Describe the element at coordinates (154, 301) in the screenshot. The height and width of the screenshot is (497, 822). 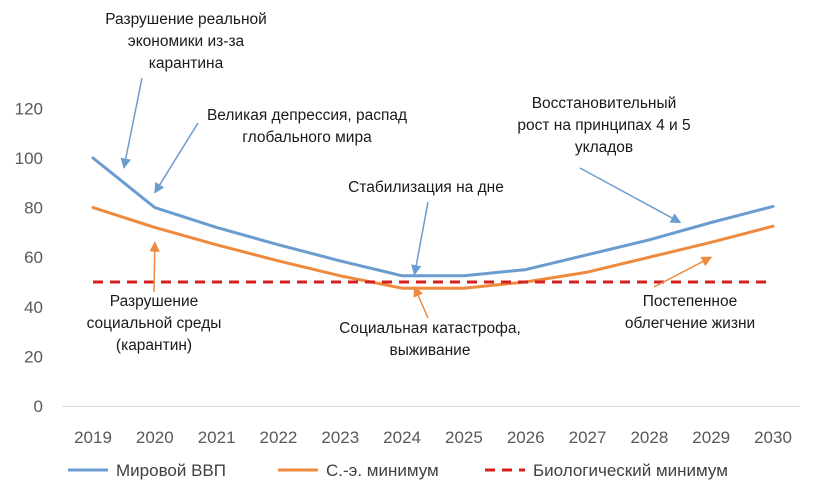
I see `annotation-line: Разрушение` at that location.